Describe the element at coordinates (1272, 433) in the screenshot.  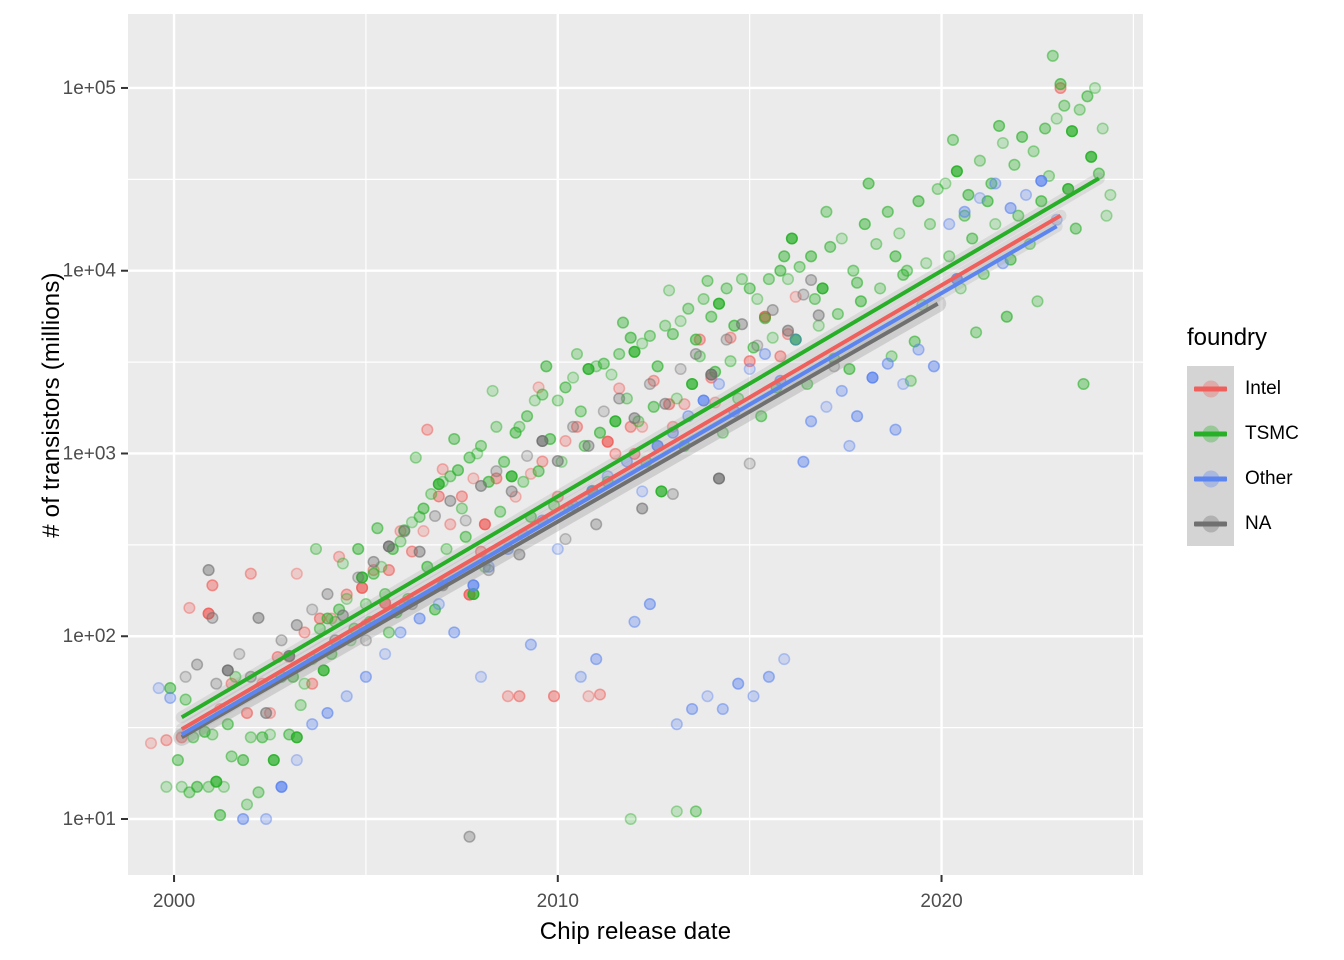
I see `legend-label: TSMC` at that location.